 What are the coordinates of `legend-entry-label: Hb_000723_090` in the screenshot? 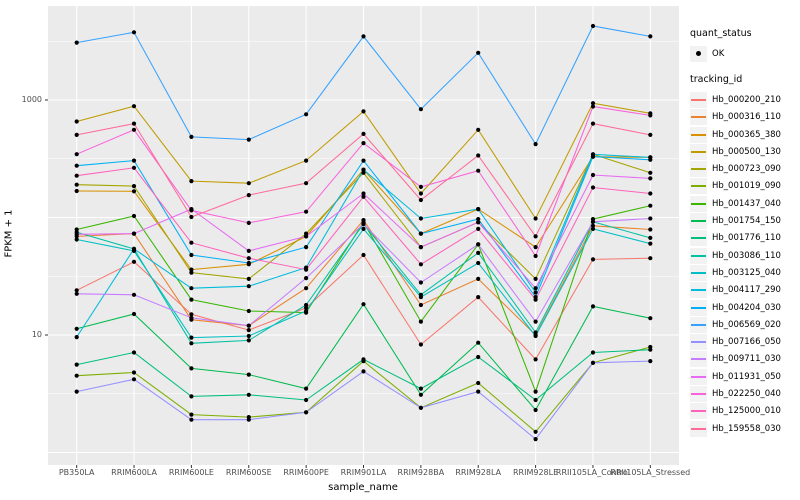 It's located at (746, 169).